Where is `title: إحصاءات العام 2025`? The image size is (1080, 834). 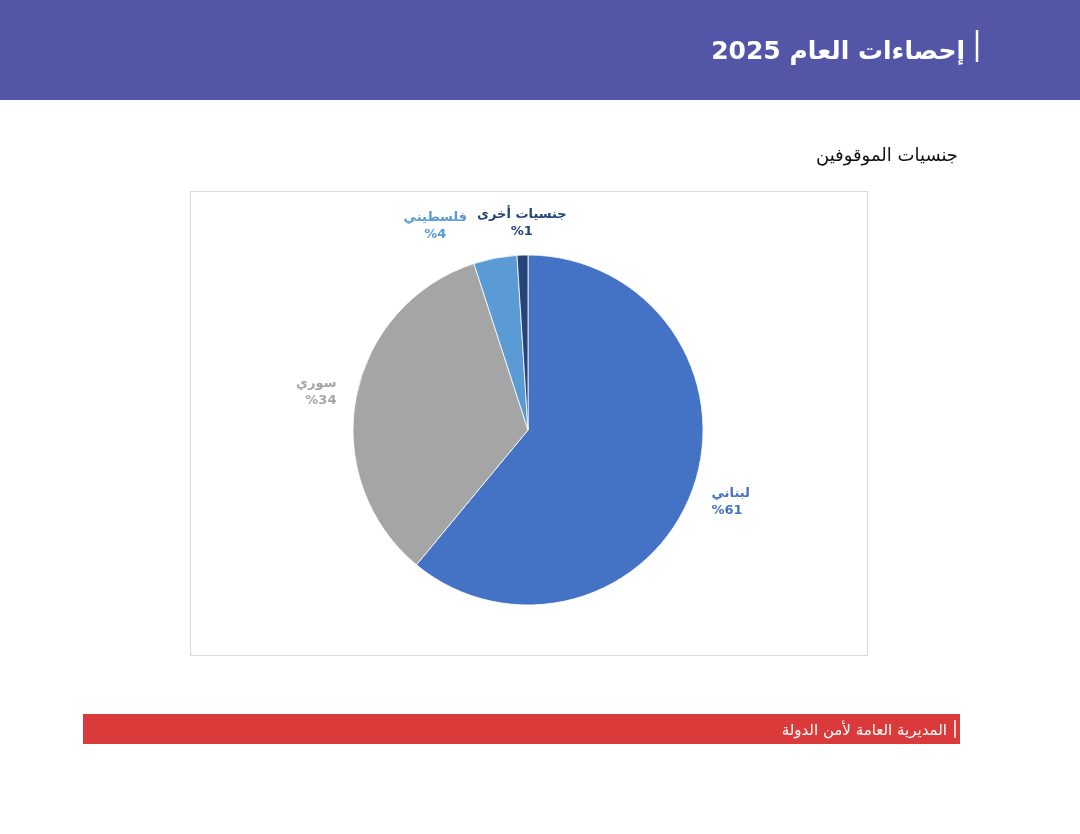
title: إحصاءات العام 2025 is located at coordinates (838, 50).